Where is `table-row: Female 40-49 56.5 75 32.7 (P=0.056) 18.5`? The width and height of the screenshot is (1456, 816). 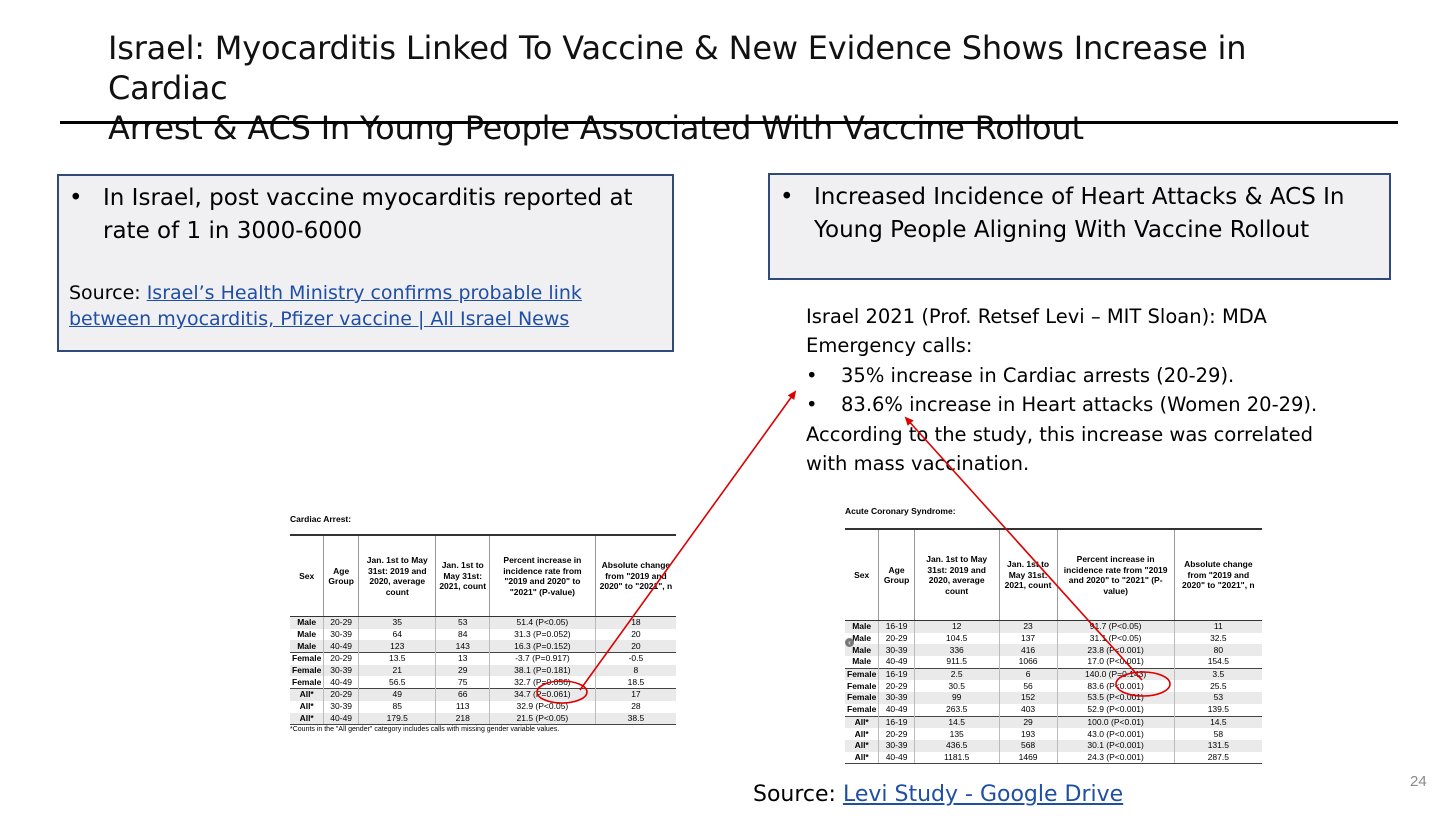
table-row: Female 40-49 56.5 75 32.7 (P=0.056) 18.5 is located at coordinates (483, 682).